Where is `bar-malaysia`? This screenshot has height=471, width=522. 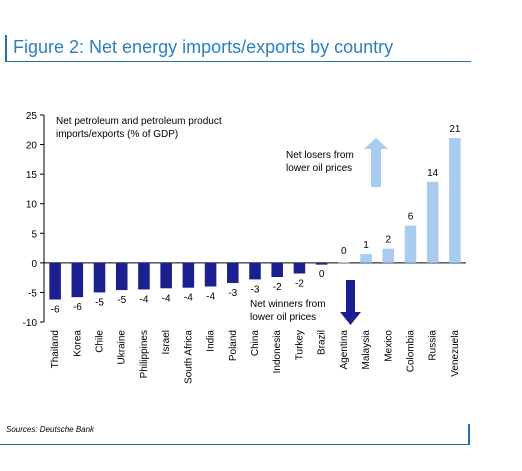 bar-malaysia is located at coordinates (366, 258).